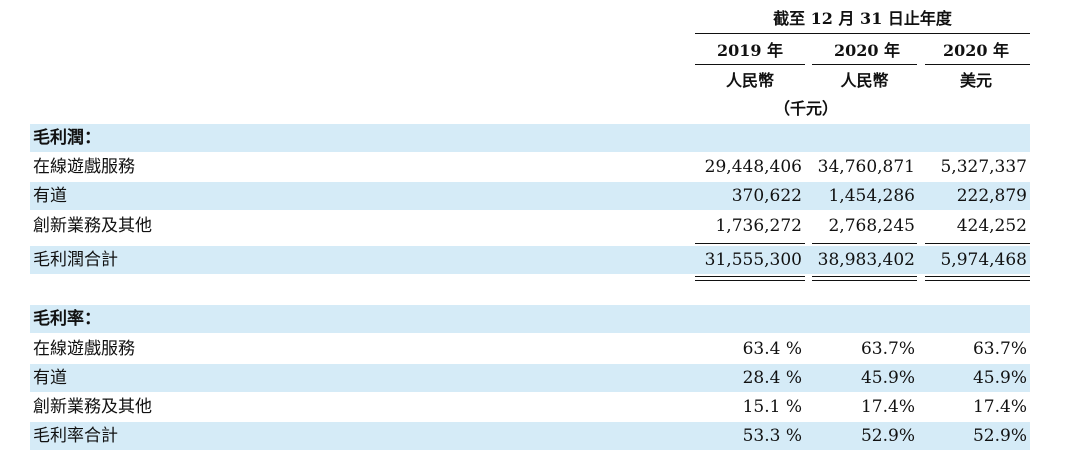 The image size is (1080, 471). Describe the element at coordinates (530, 378) in the screenshot. I see `table-row: 有道 28.4 % 45.9% 45.9%` at that location.